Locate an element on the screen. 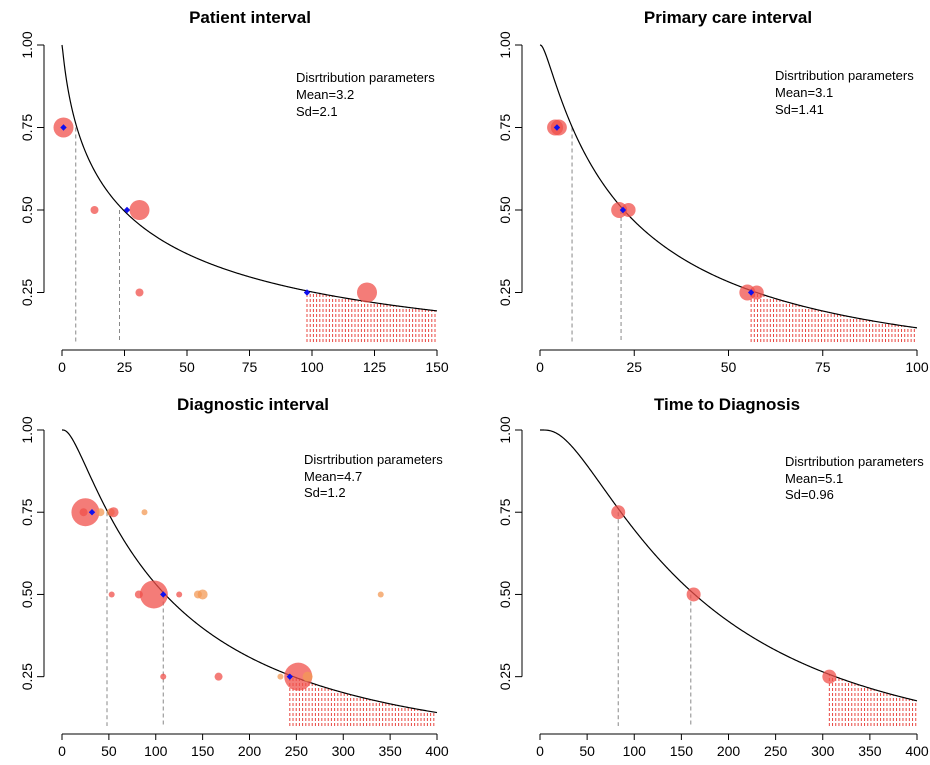 This screenshot has width=930, height=765. x-tick-label: 25 is located at coordinates (125, 367).